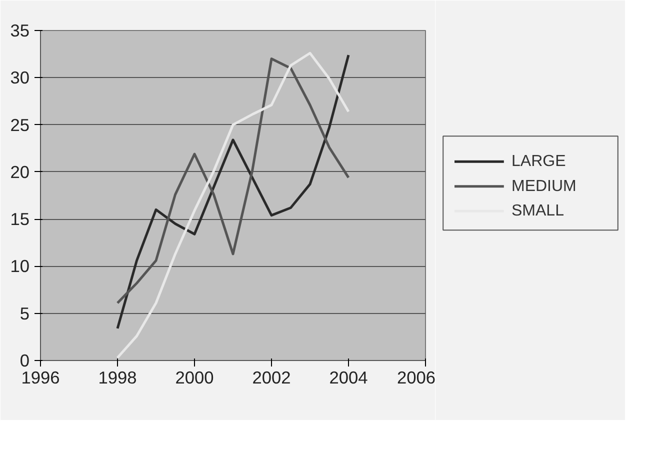 This screenshot has height=458, width=667. What do you see at coordinates (194, 378) in the screenshot?
I see `x-tick-label: 2000` at bounding box center [194, 378].